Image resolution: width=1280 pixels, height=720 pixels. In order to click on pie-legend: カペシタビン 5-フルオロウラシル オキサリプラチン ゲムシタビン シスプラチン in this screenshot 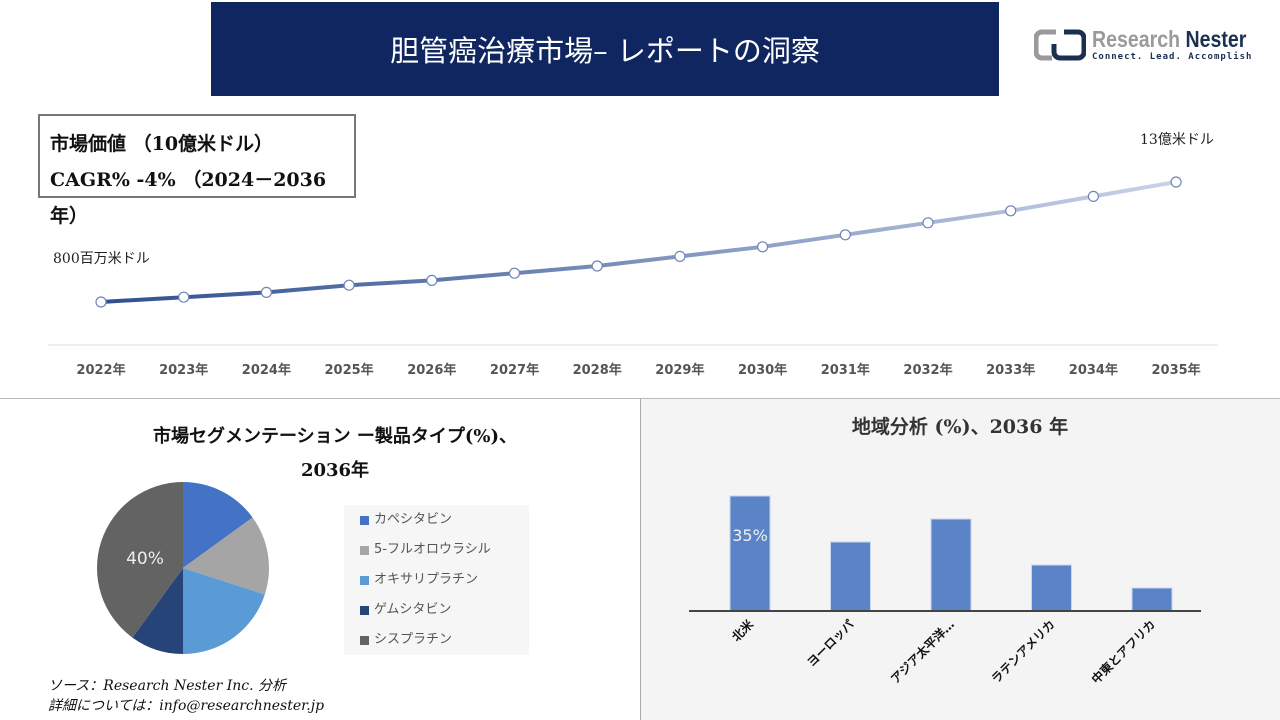, I will do `click(436, 580)`.